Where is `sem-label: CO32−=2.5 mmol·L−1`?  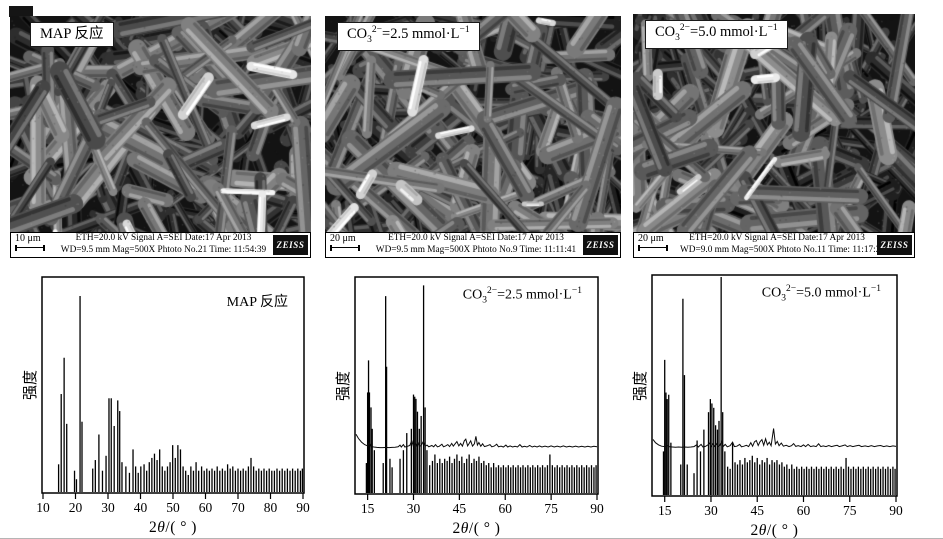 sem-label: CO32−=2.5 mmol·L−1 is located at coordinates (408, 36).